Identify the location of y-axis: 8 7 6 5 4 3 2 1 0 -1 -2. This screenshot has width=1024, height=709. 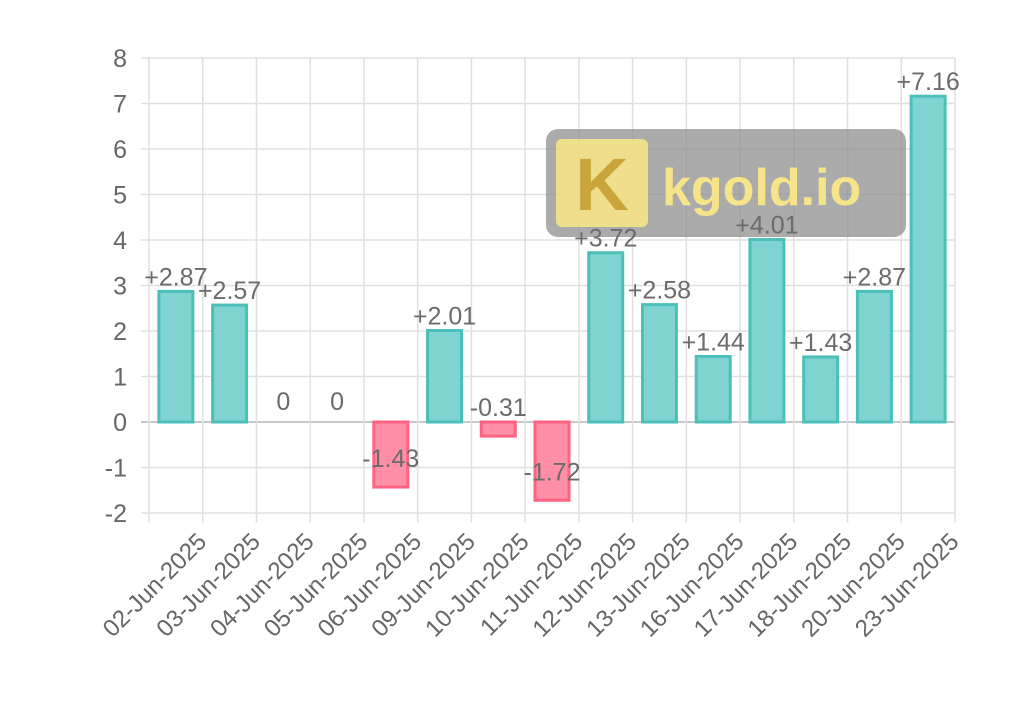
(116, 286).